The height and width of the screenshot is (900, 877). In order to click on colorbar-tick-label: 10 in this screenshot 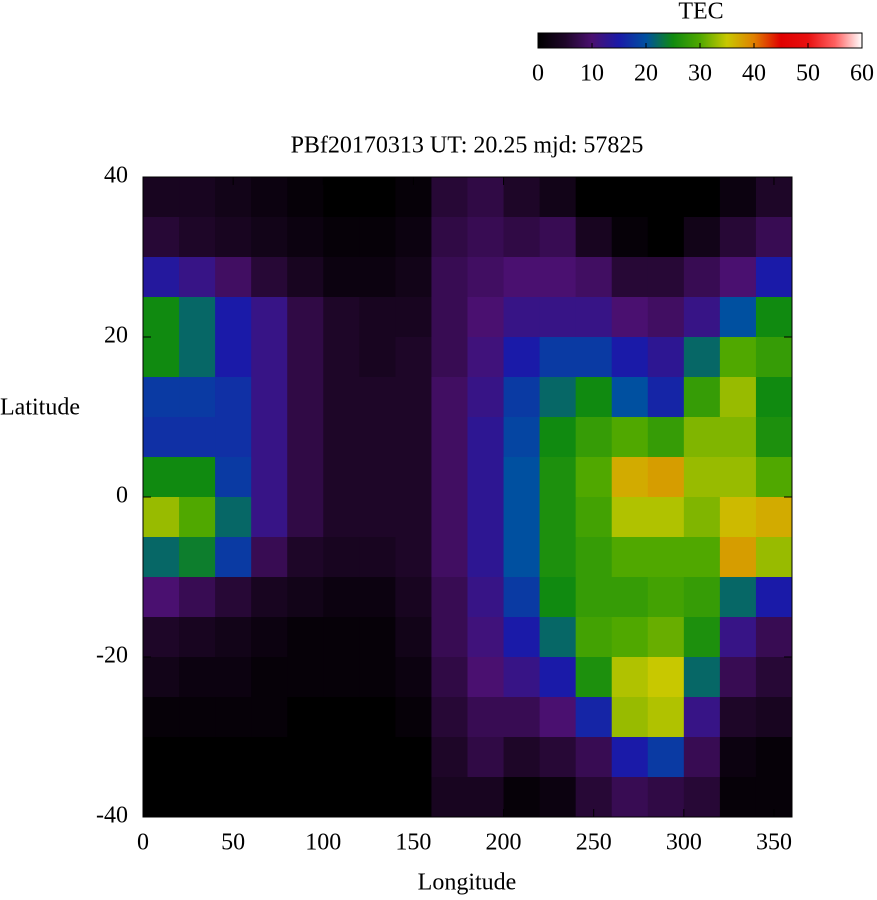, I will do `click(592, 74)`.